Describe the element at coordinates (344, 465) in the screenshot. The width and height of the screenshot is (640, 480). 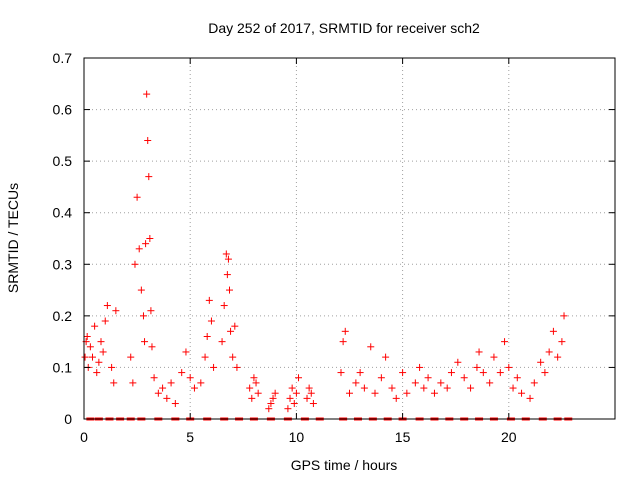
I see `x-axis-label: GPS time / hours` at that location.